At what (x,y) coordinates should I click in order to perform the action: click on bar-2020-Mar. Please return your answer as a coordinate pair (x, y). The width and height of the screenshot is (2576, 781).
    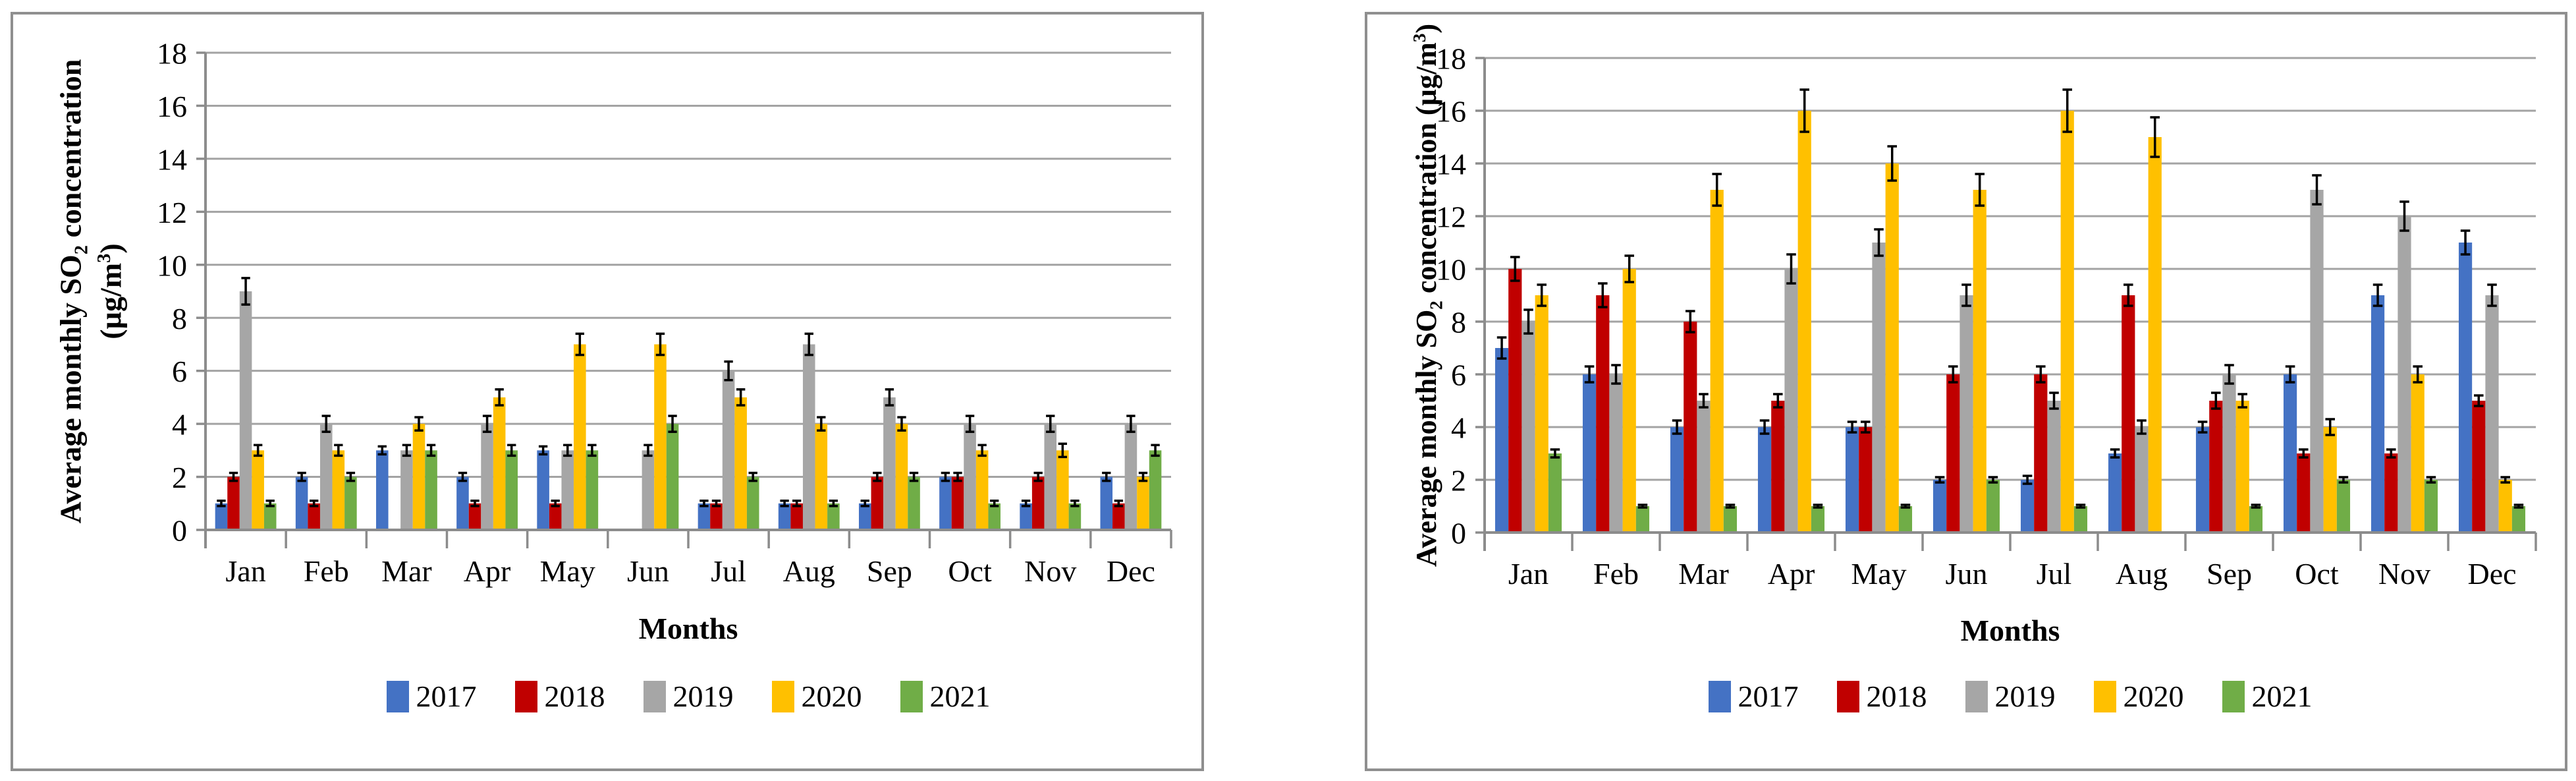
    Looking at the image, I should click on (1717, 362).